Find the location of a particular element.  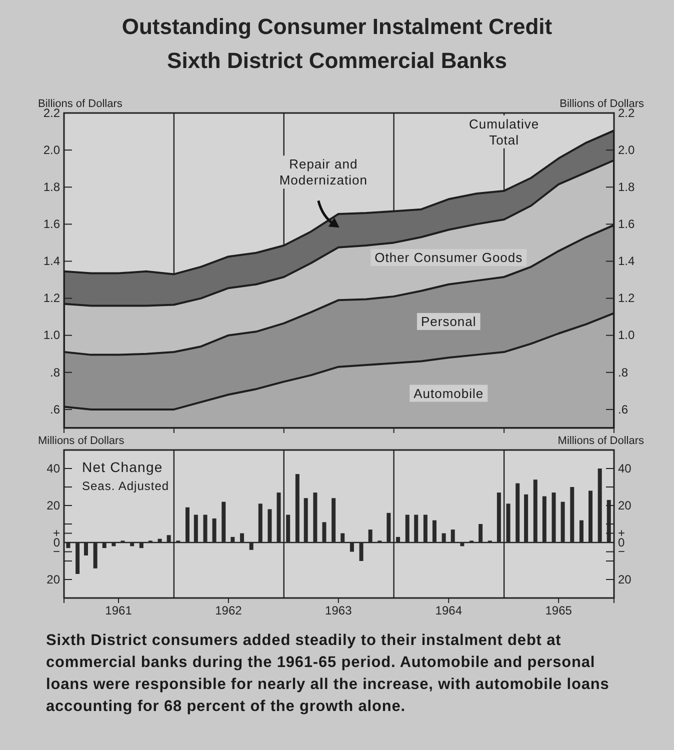

x-tick-label: 1964 is located at coordinates (448, 611).